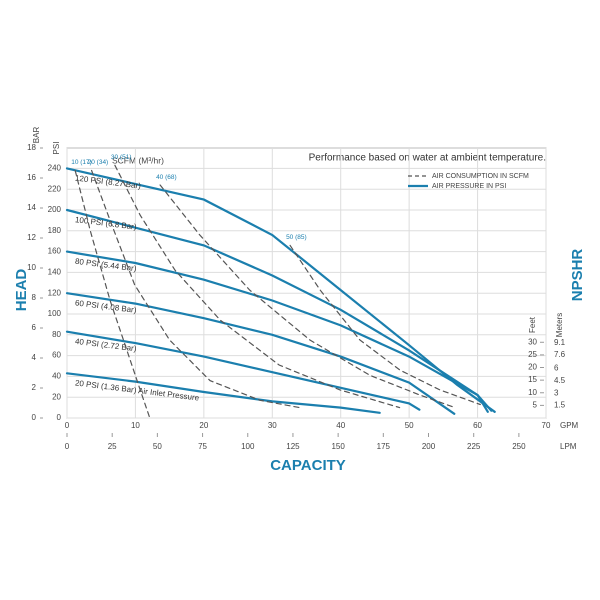 Image resolution: width=600 pixels, height=600 pixels. Describe the element at coordinates (560, 380) in the screenshot. I see `meters-tick-label: 4.5` at that location.